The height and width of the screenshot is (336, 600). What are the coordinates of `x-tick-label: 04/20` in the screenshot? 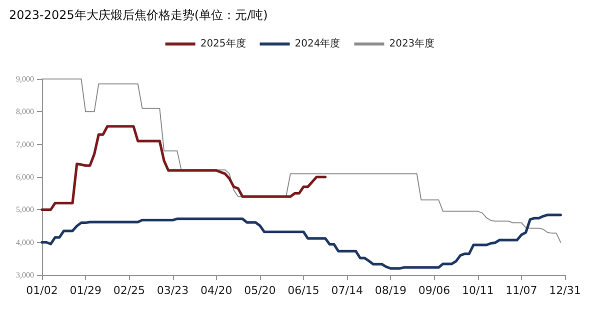 It's located at (216, 290).